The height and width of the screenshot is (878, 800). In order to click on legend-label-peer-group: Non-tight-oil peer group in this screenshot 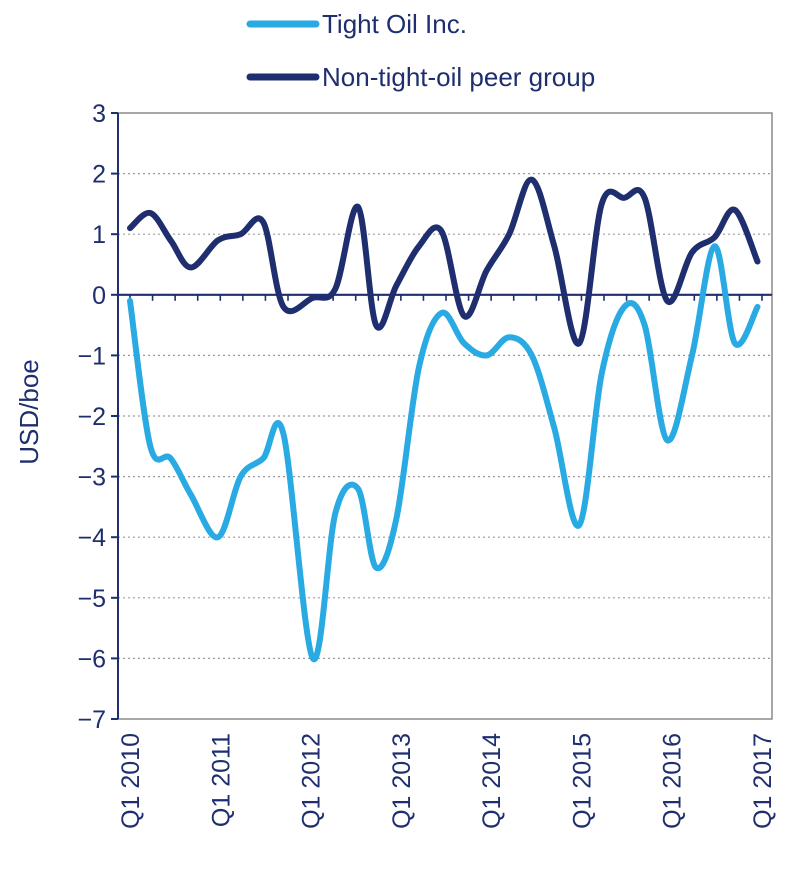, I will do `click(458, 77)`.